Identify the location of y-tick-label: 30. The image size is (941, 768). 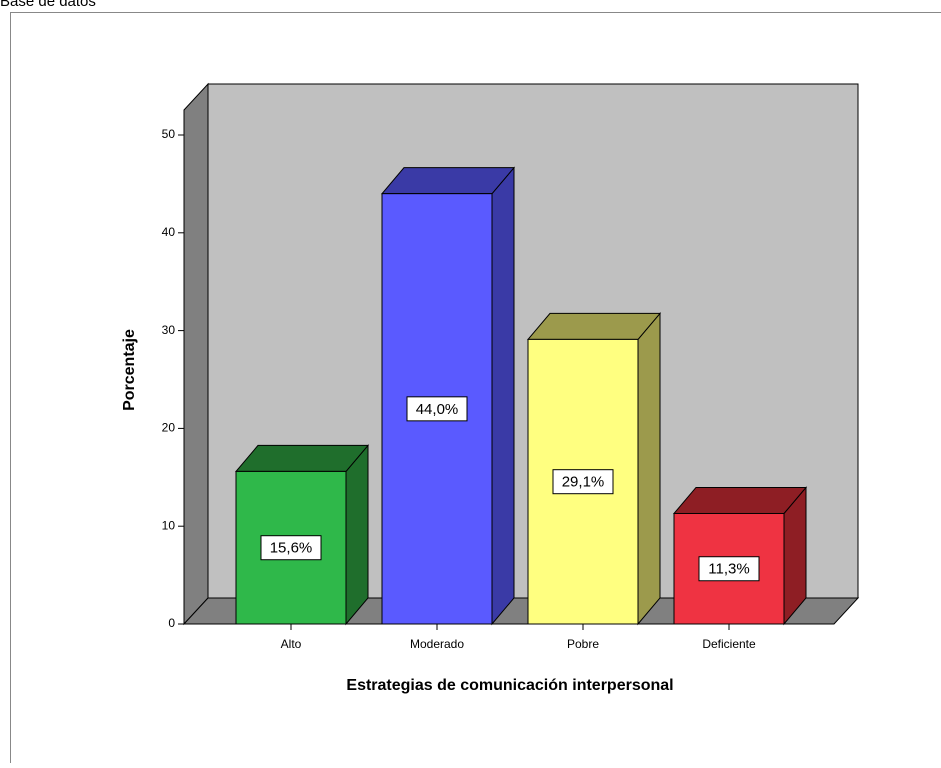
(169, 330).